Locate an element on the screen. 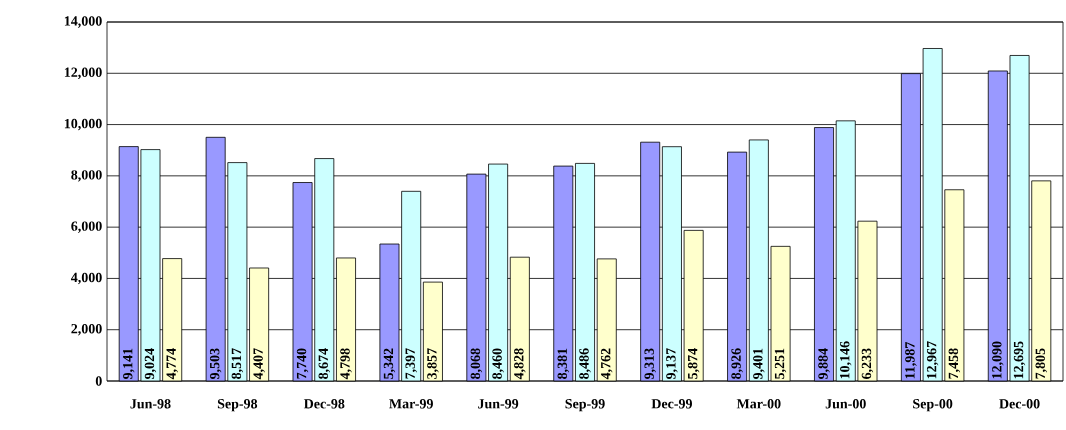  y-tick-label: 0 is located at coordinates (98, 381).